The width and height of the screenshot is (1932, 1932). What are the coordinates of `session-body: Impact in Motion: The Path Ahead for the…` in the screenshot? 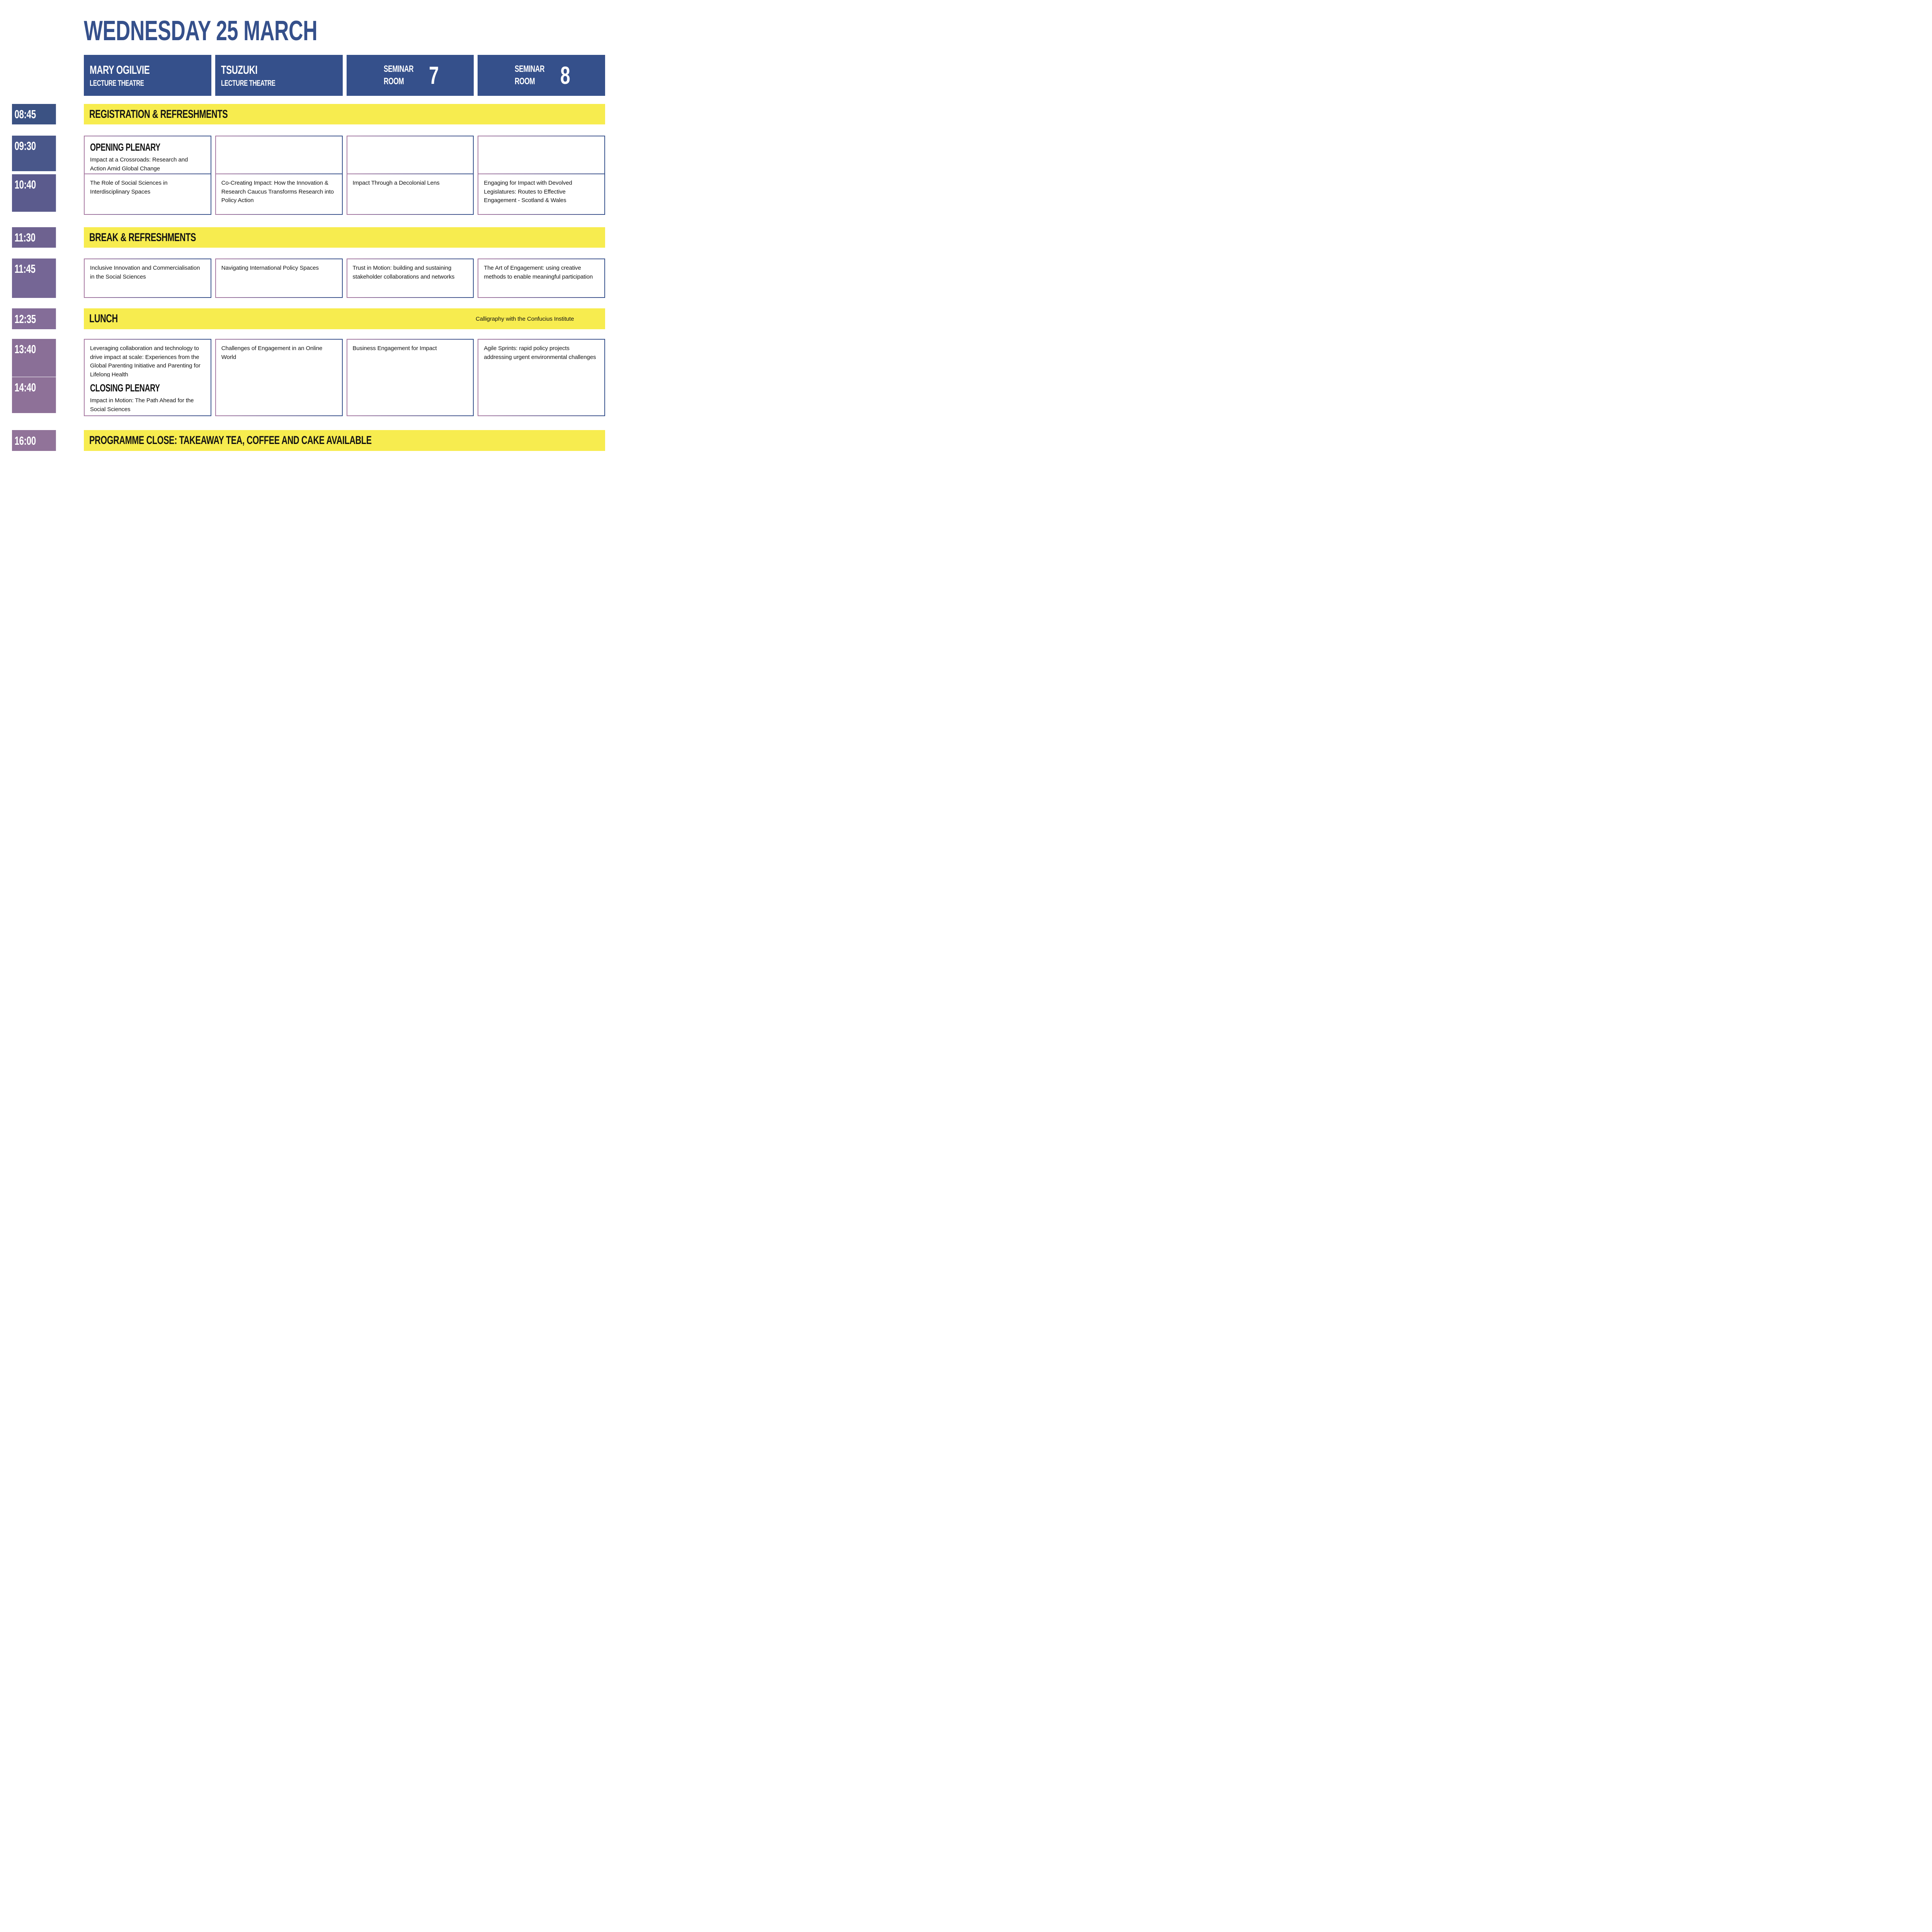 It's located at (142, 405).